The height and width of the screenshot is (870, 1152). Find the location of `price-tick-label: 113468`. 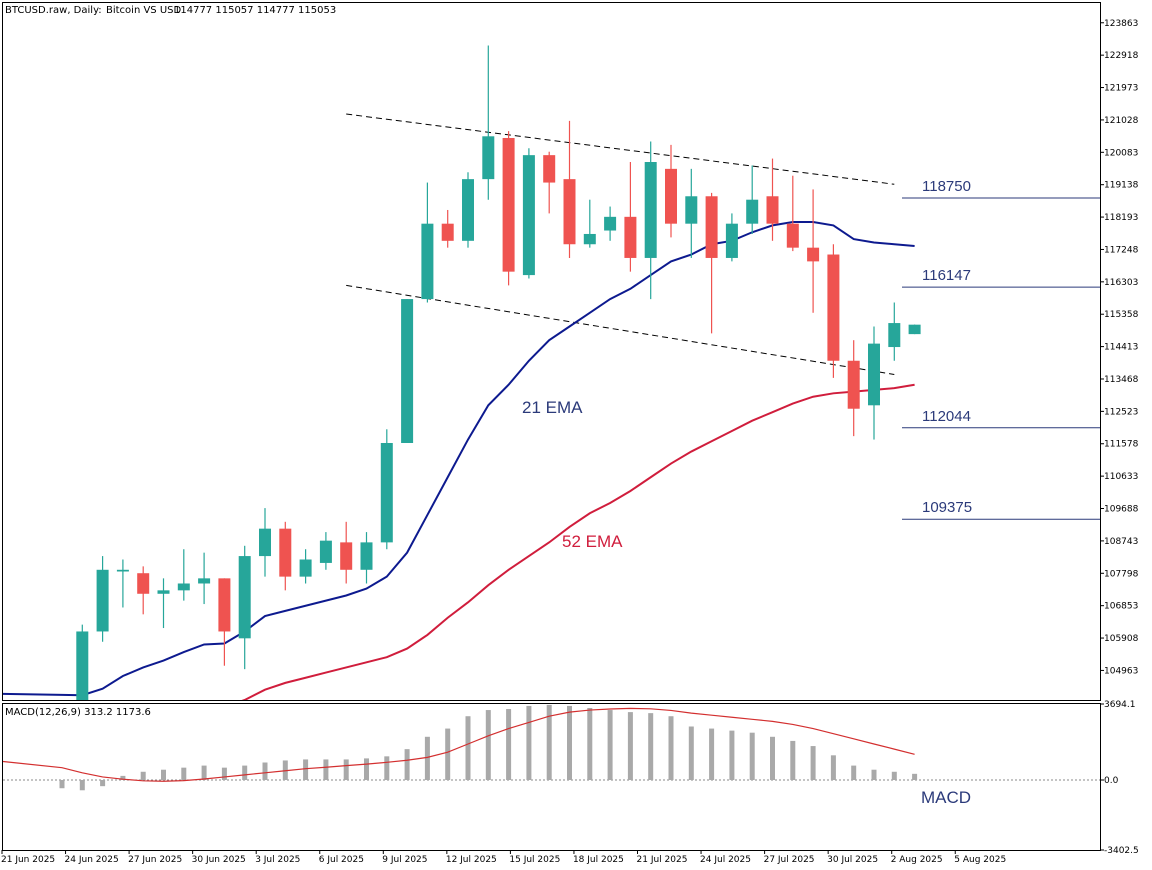

price-tick-label: 113468 is located at coordinates (1121, 380).